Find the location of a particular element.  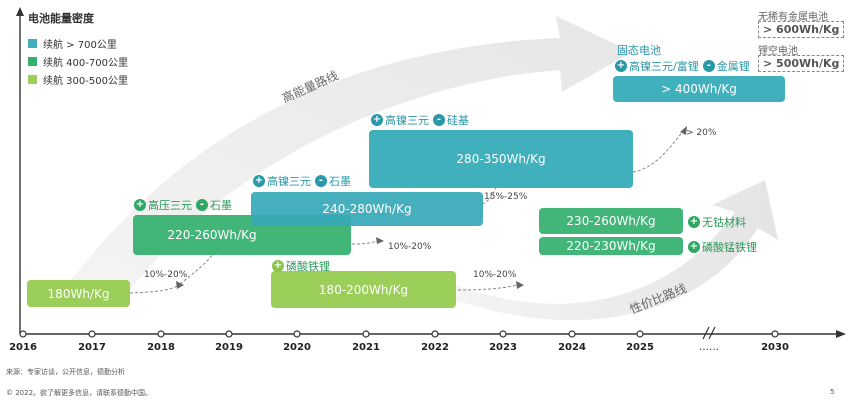

box-over-400wh: > 400Wh/Kg is located at coordinates (699, 89).